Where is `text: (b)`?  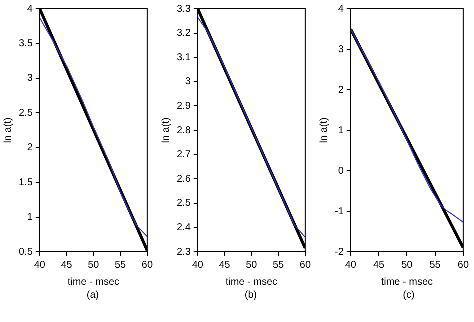 text: (b) is located at coordinates (251, 295).